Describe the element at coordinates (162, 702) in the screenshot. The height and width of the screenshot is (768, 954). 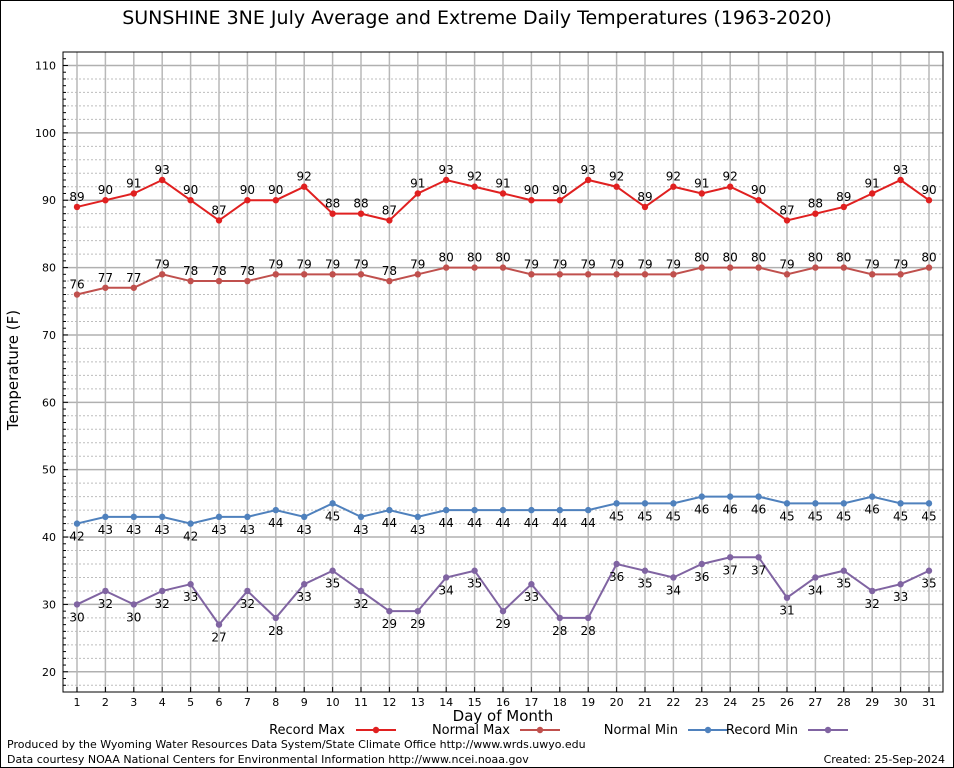
I see `x-tick-label: 4` at that location.